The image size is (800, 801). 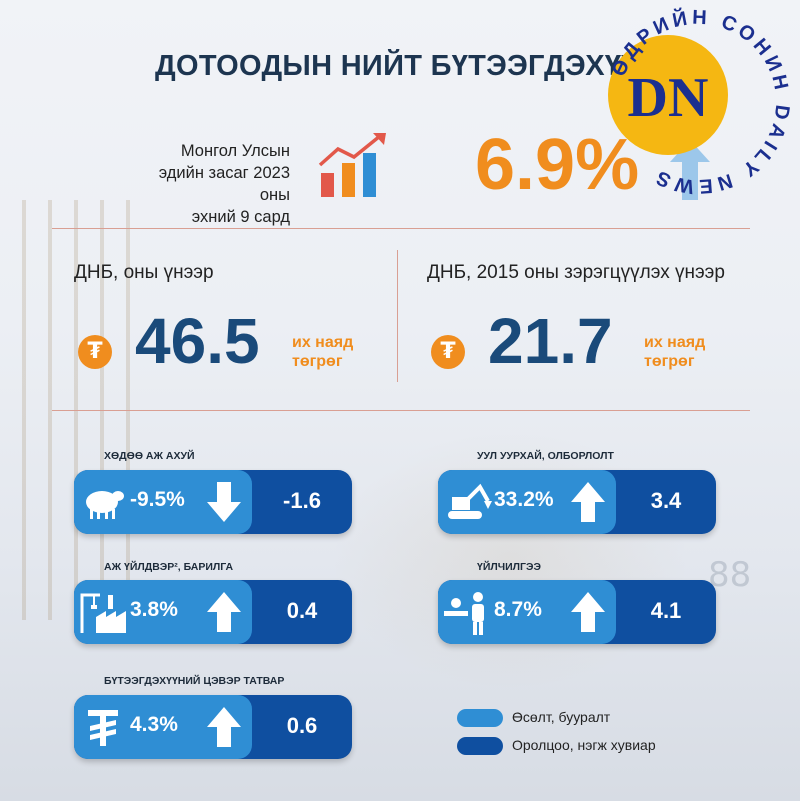 What do you see at coordinates (224, 502) in the screenshot?
I see `down-arrow-icon` at bounding box center [224, 502].